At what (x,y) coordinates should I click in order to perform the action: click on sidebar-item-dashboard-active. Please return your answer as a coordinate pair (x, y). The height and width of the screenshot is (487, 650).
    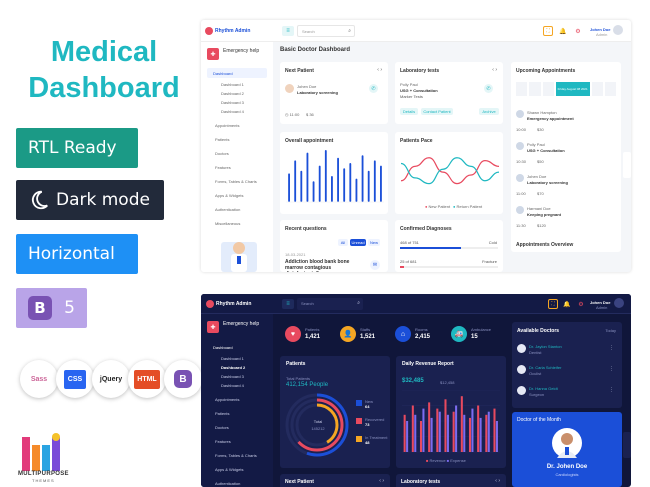
    Looking at the image, I should click on (237, 73).